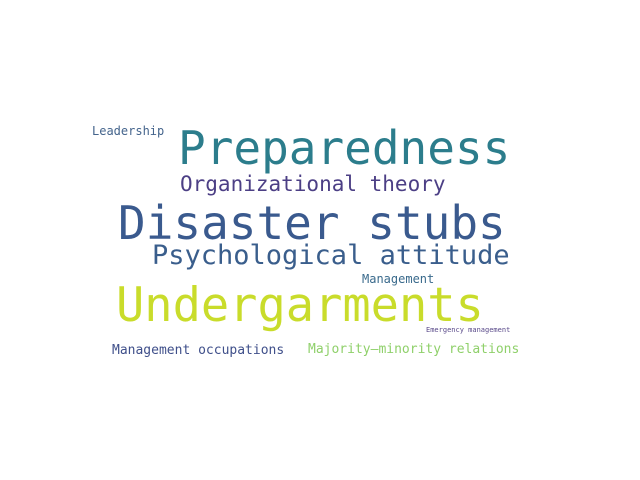  I want to click on word-management-occupations: Management occupations, so click(198, 350).